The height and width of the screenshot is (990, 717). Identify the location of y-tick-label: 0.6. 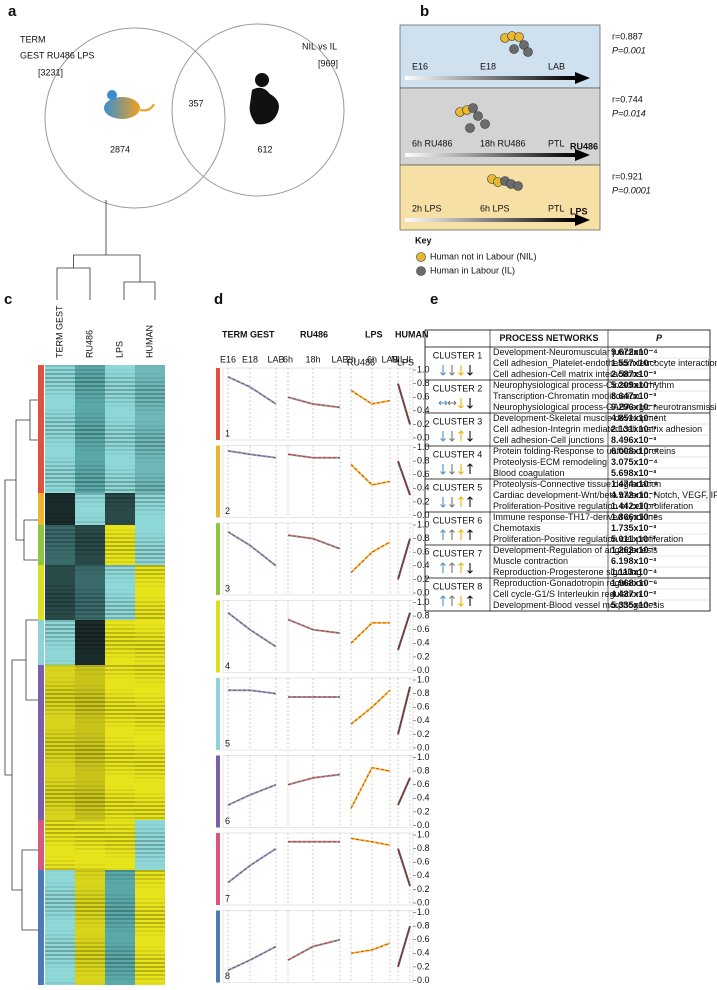
(423, 862).